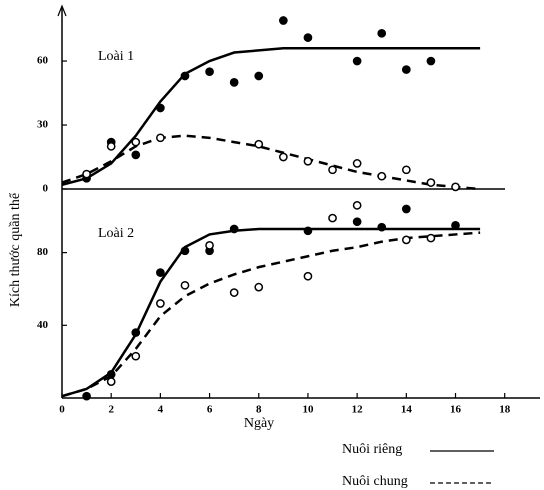  I want to click on y-tick-label: 80, so click(43, 252).